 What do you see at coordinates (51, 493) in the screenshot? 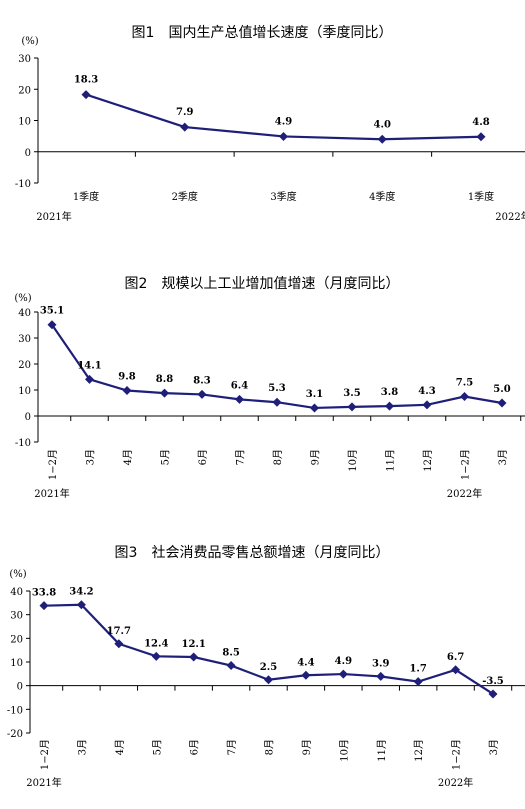
I see `year-label: 2021年` at bounding box center [51, 493].